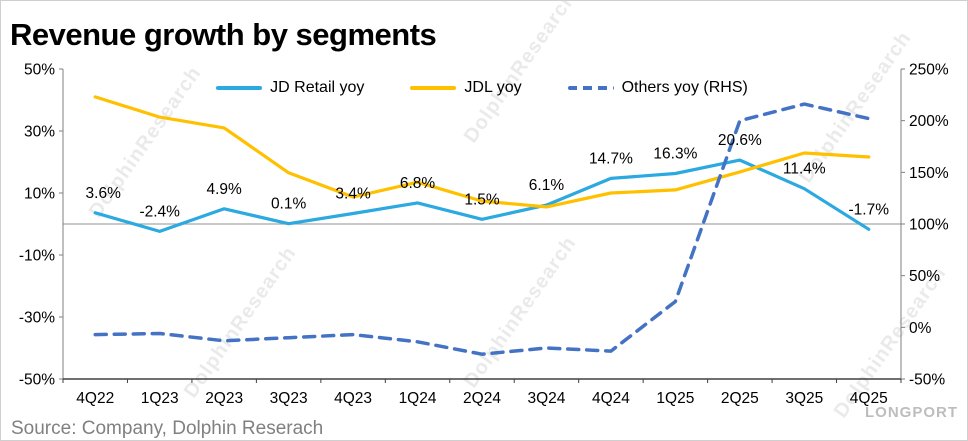  I want to click on chart-legend: JD Retail yoy JDL yoy Others yoy (RHS), so click(482, 88).